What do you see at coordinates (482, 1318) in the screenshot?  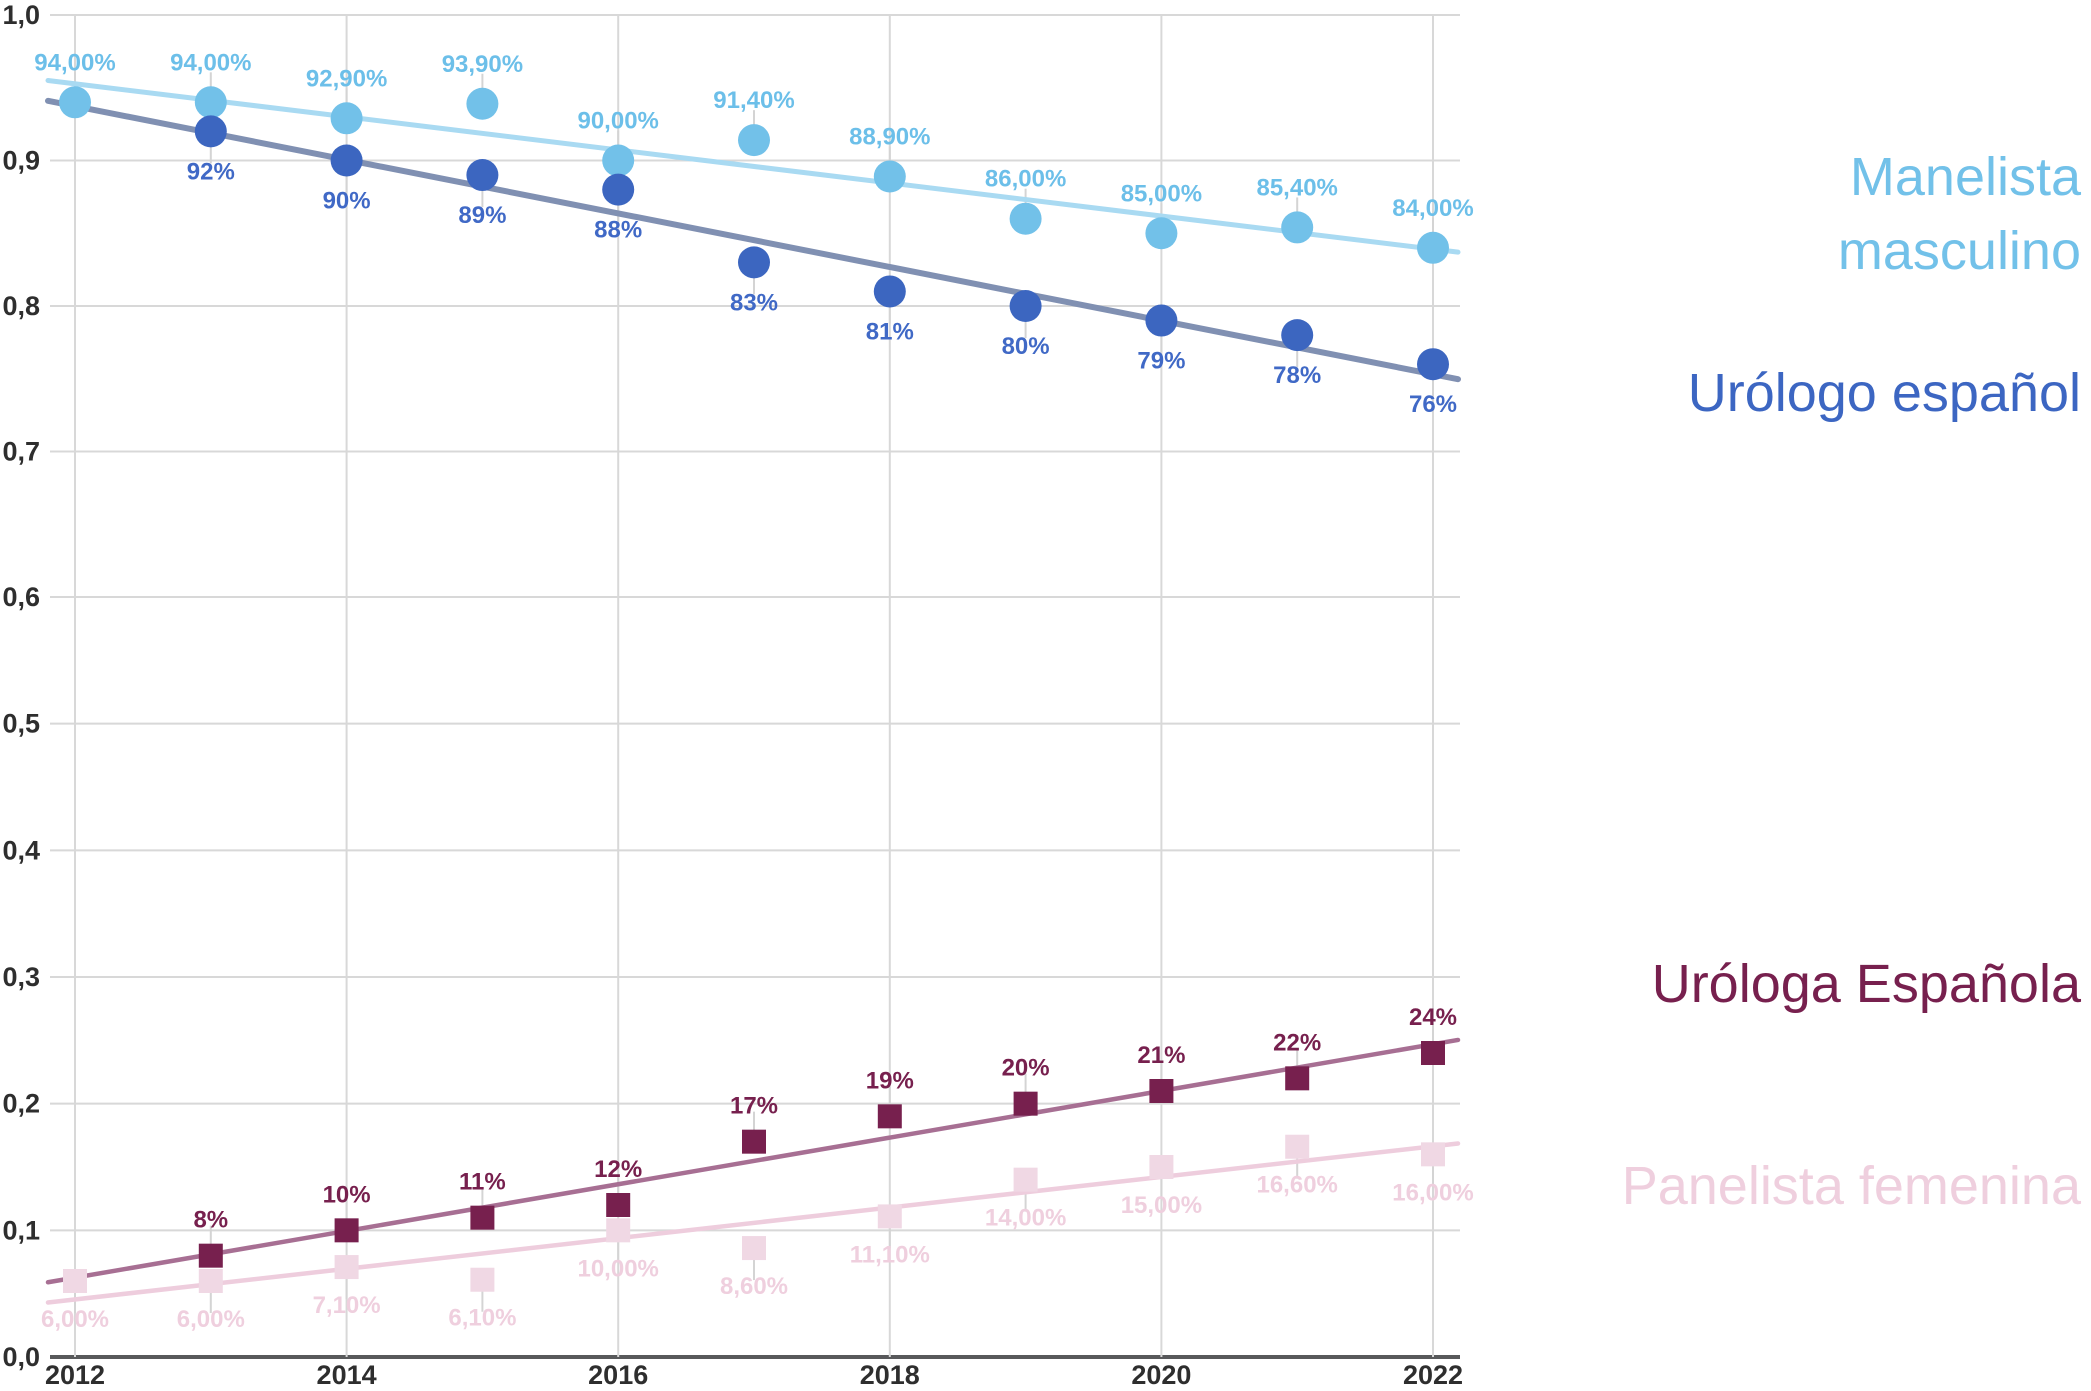 I see `point-label-panelista-femenina-2015: 6,10%` at bounding box center [482, 1318].